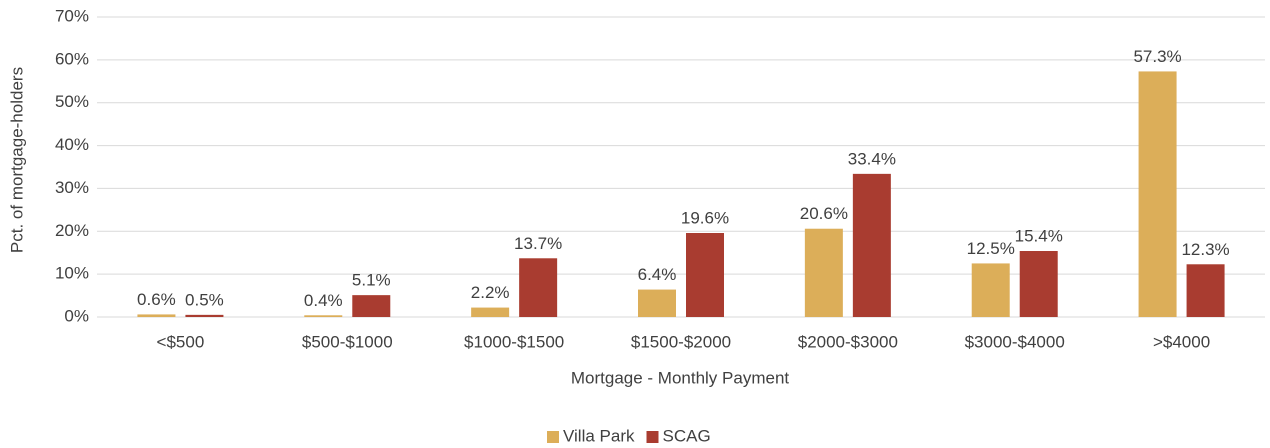 The image size is (1270, 448). I want to click on data-label: 2.2%, so click(490, 292).